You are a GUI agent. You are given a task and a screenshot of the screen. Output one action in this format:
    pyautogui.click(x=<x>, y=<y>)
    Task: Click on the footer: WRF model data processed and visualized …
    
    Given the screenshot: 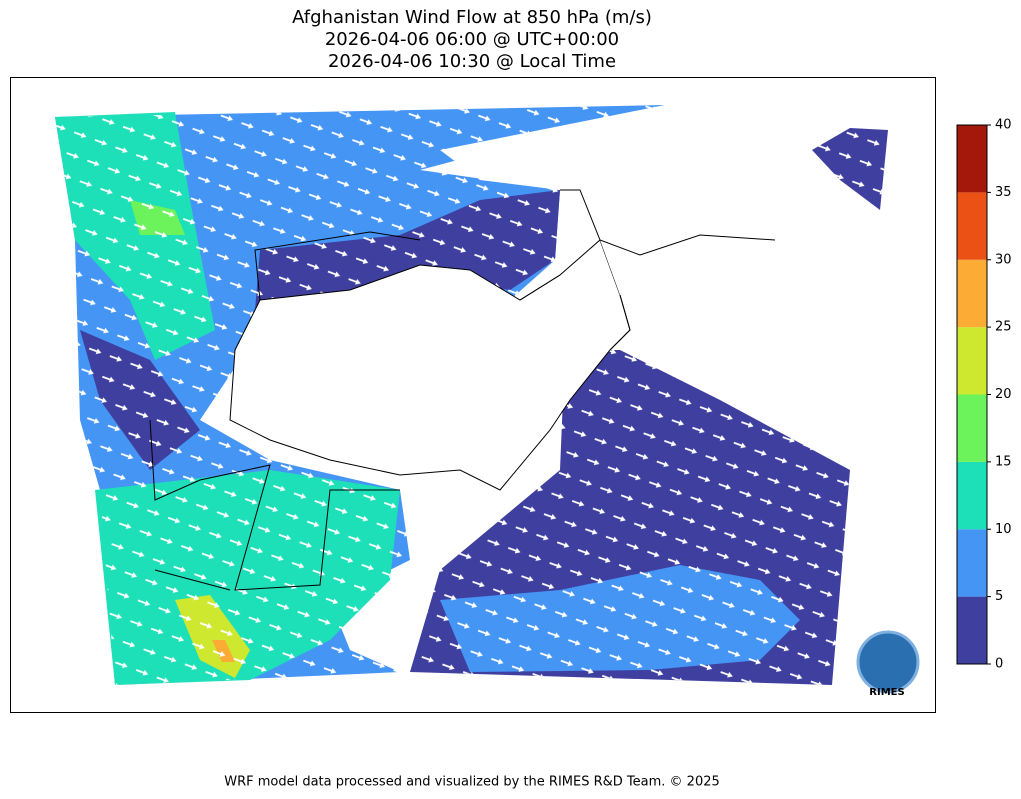 What is the action you would take?
    pyautogui.click(x=472, y=782)
    